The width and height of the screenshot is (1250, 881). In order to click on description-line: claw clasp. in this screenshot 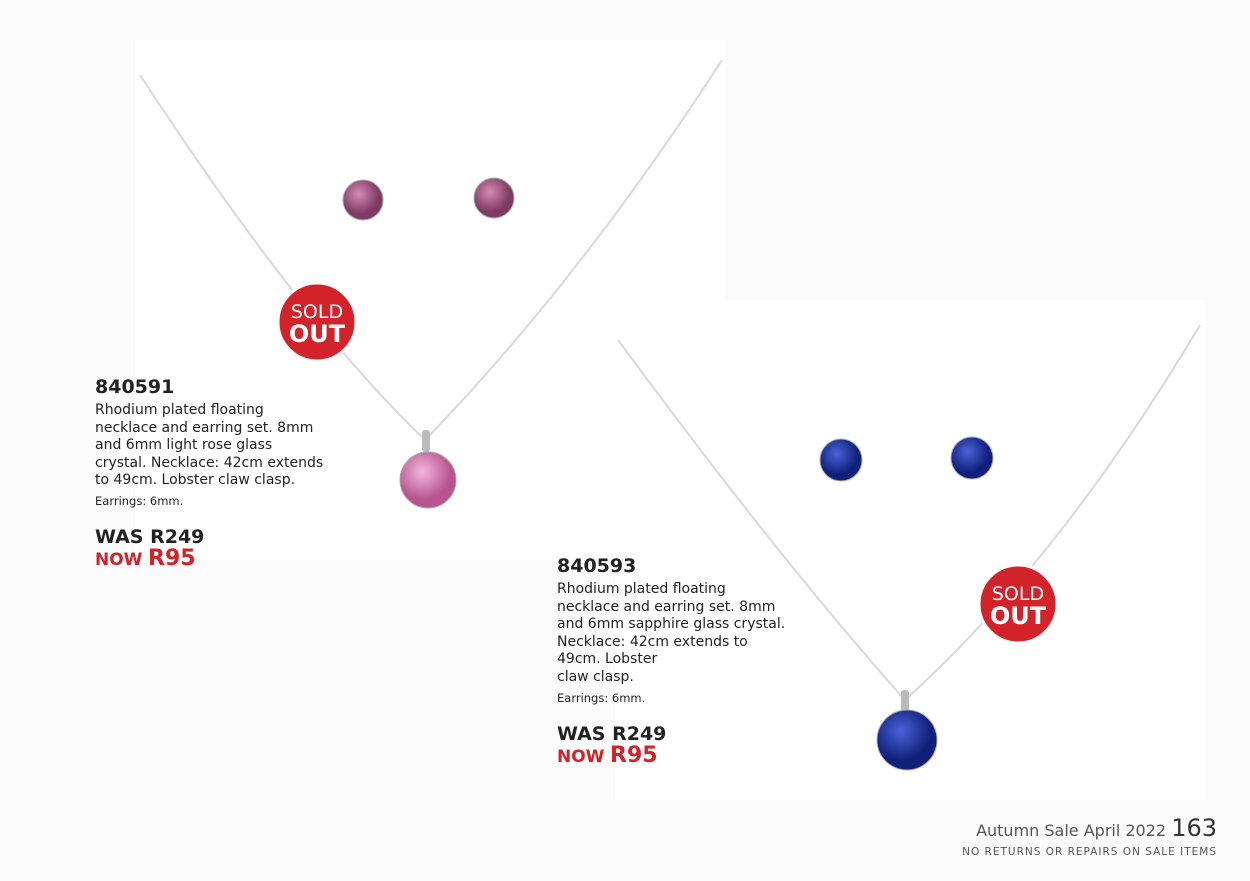, I will do `click(595, 676)`.